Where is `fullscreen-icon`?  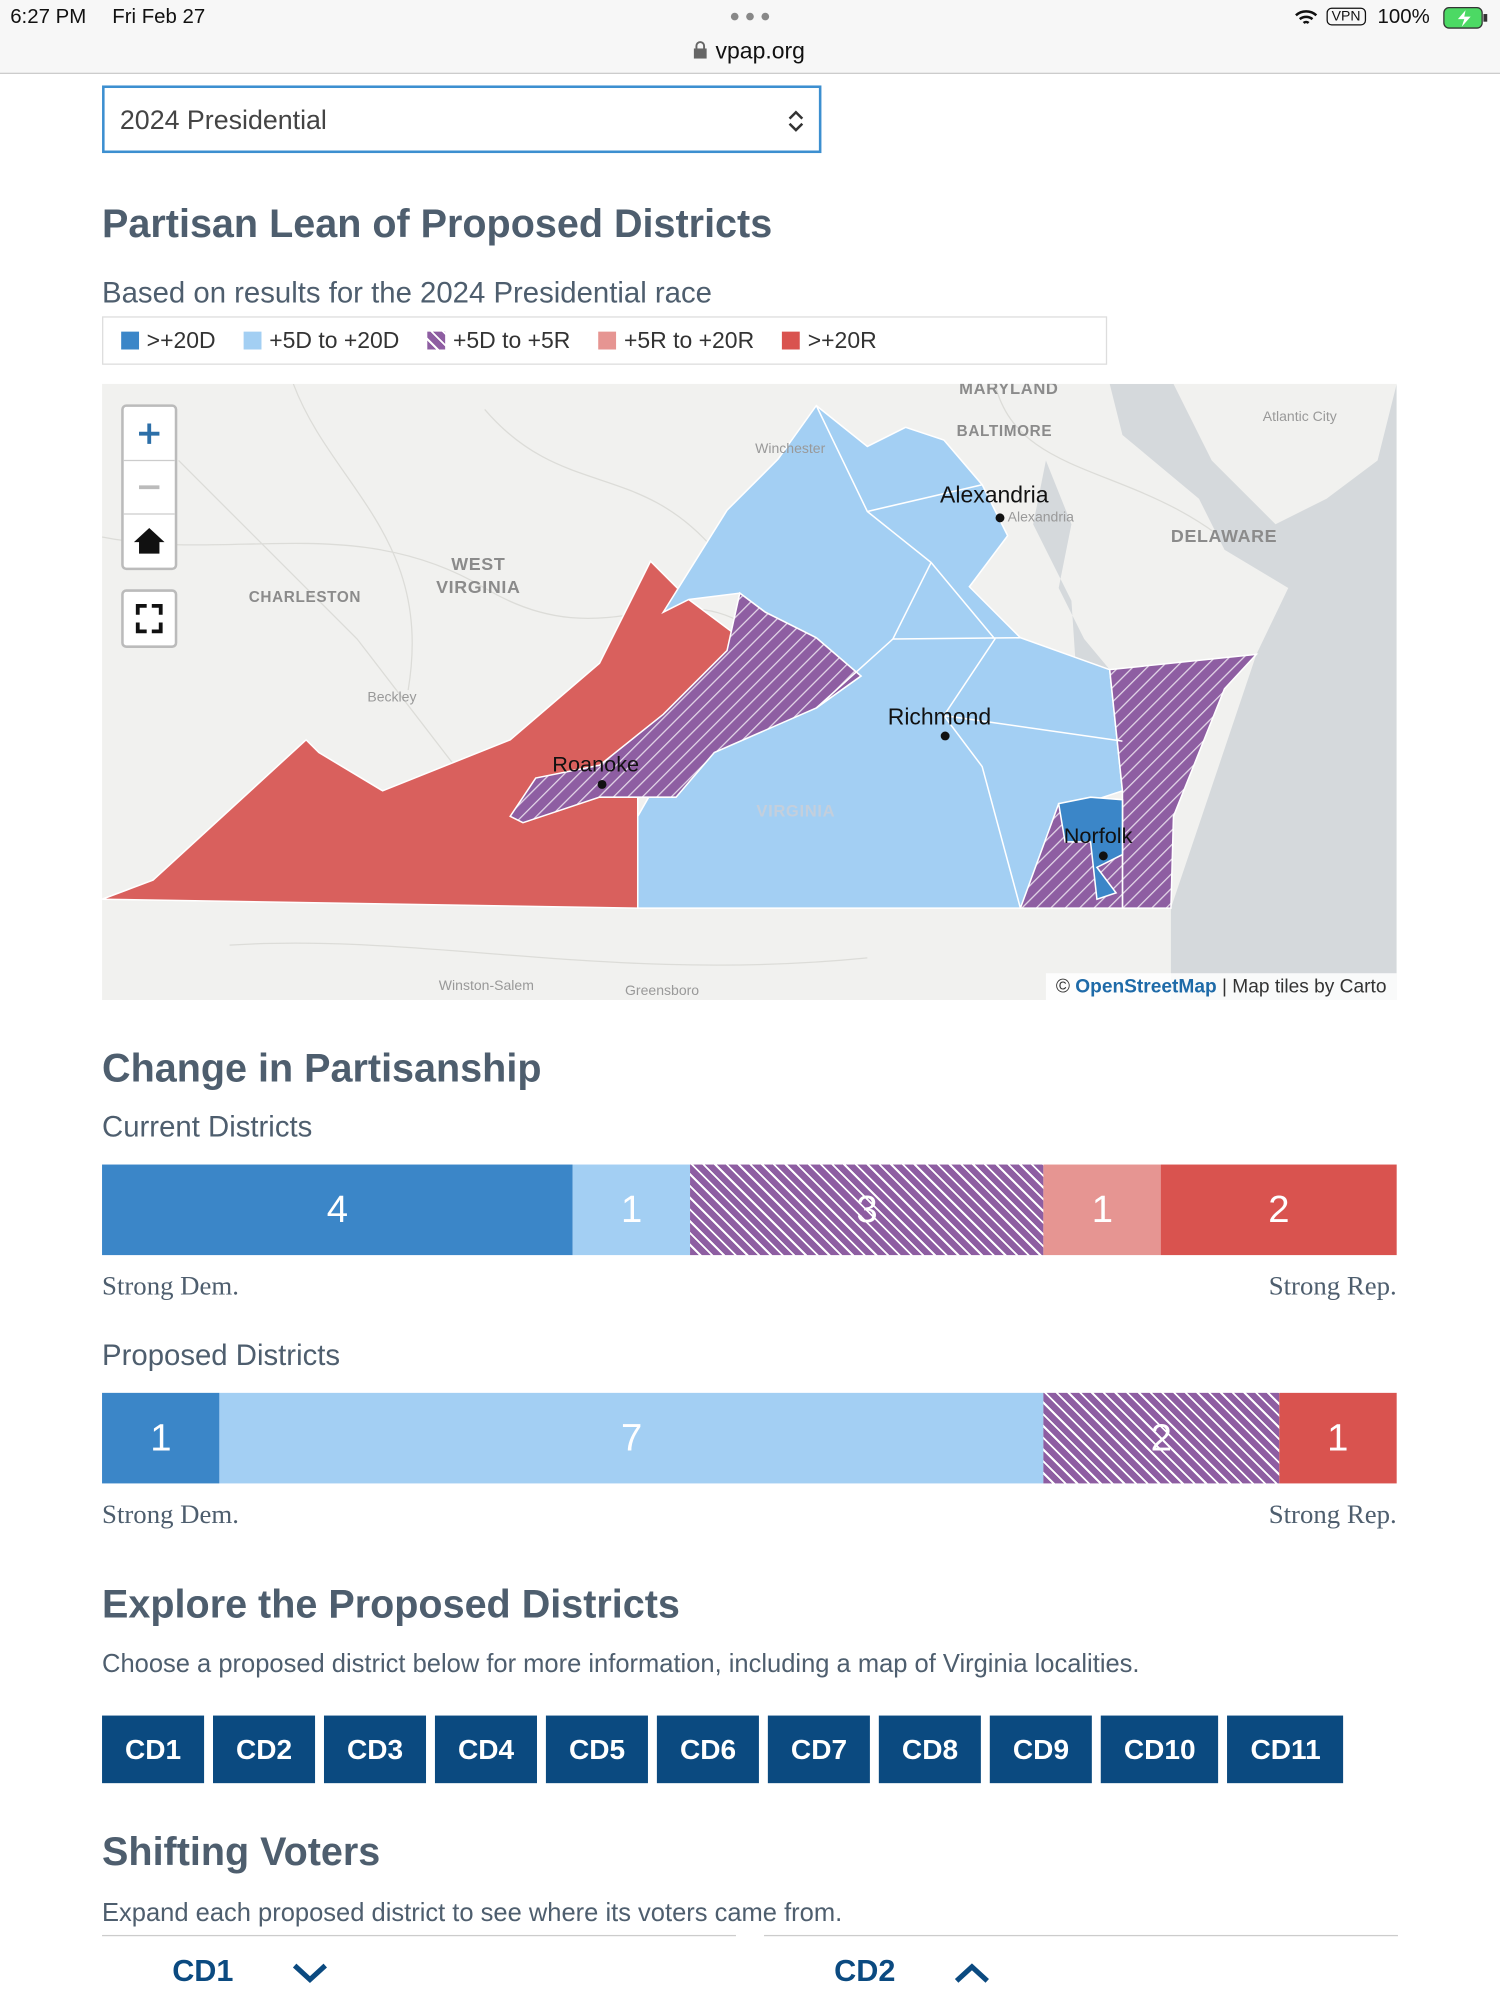
fullscreen-icon is located at coordinates (149, 618).